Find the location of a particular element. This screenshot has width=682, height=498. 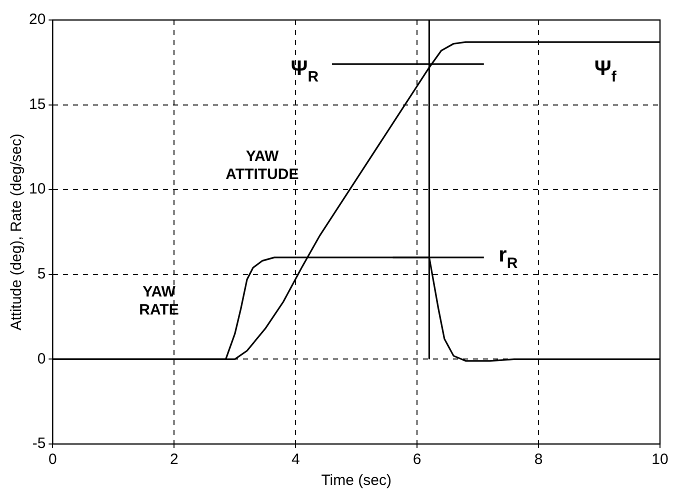

x-tick-label: 2 is located at coordinates (174, 459).